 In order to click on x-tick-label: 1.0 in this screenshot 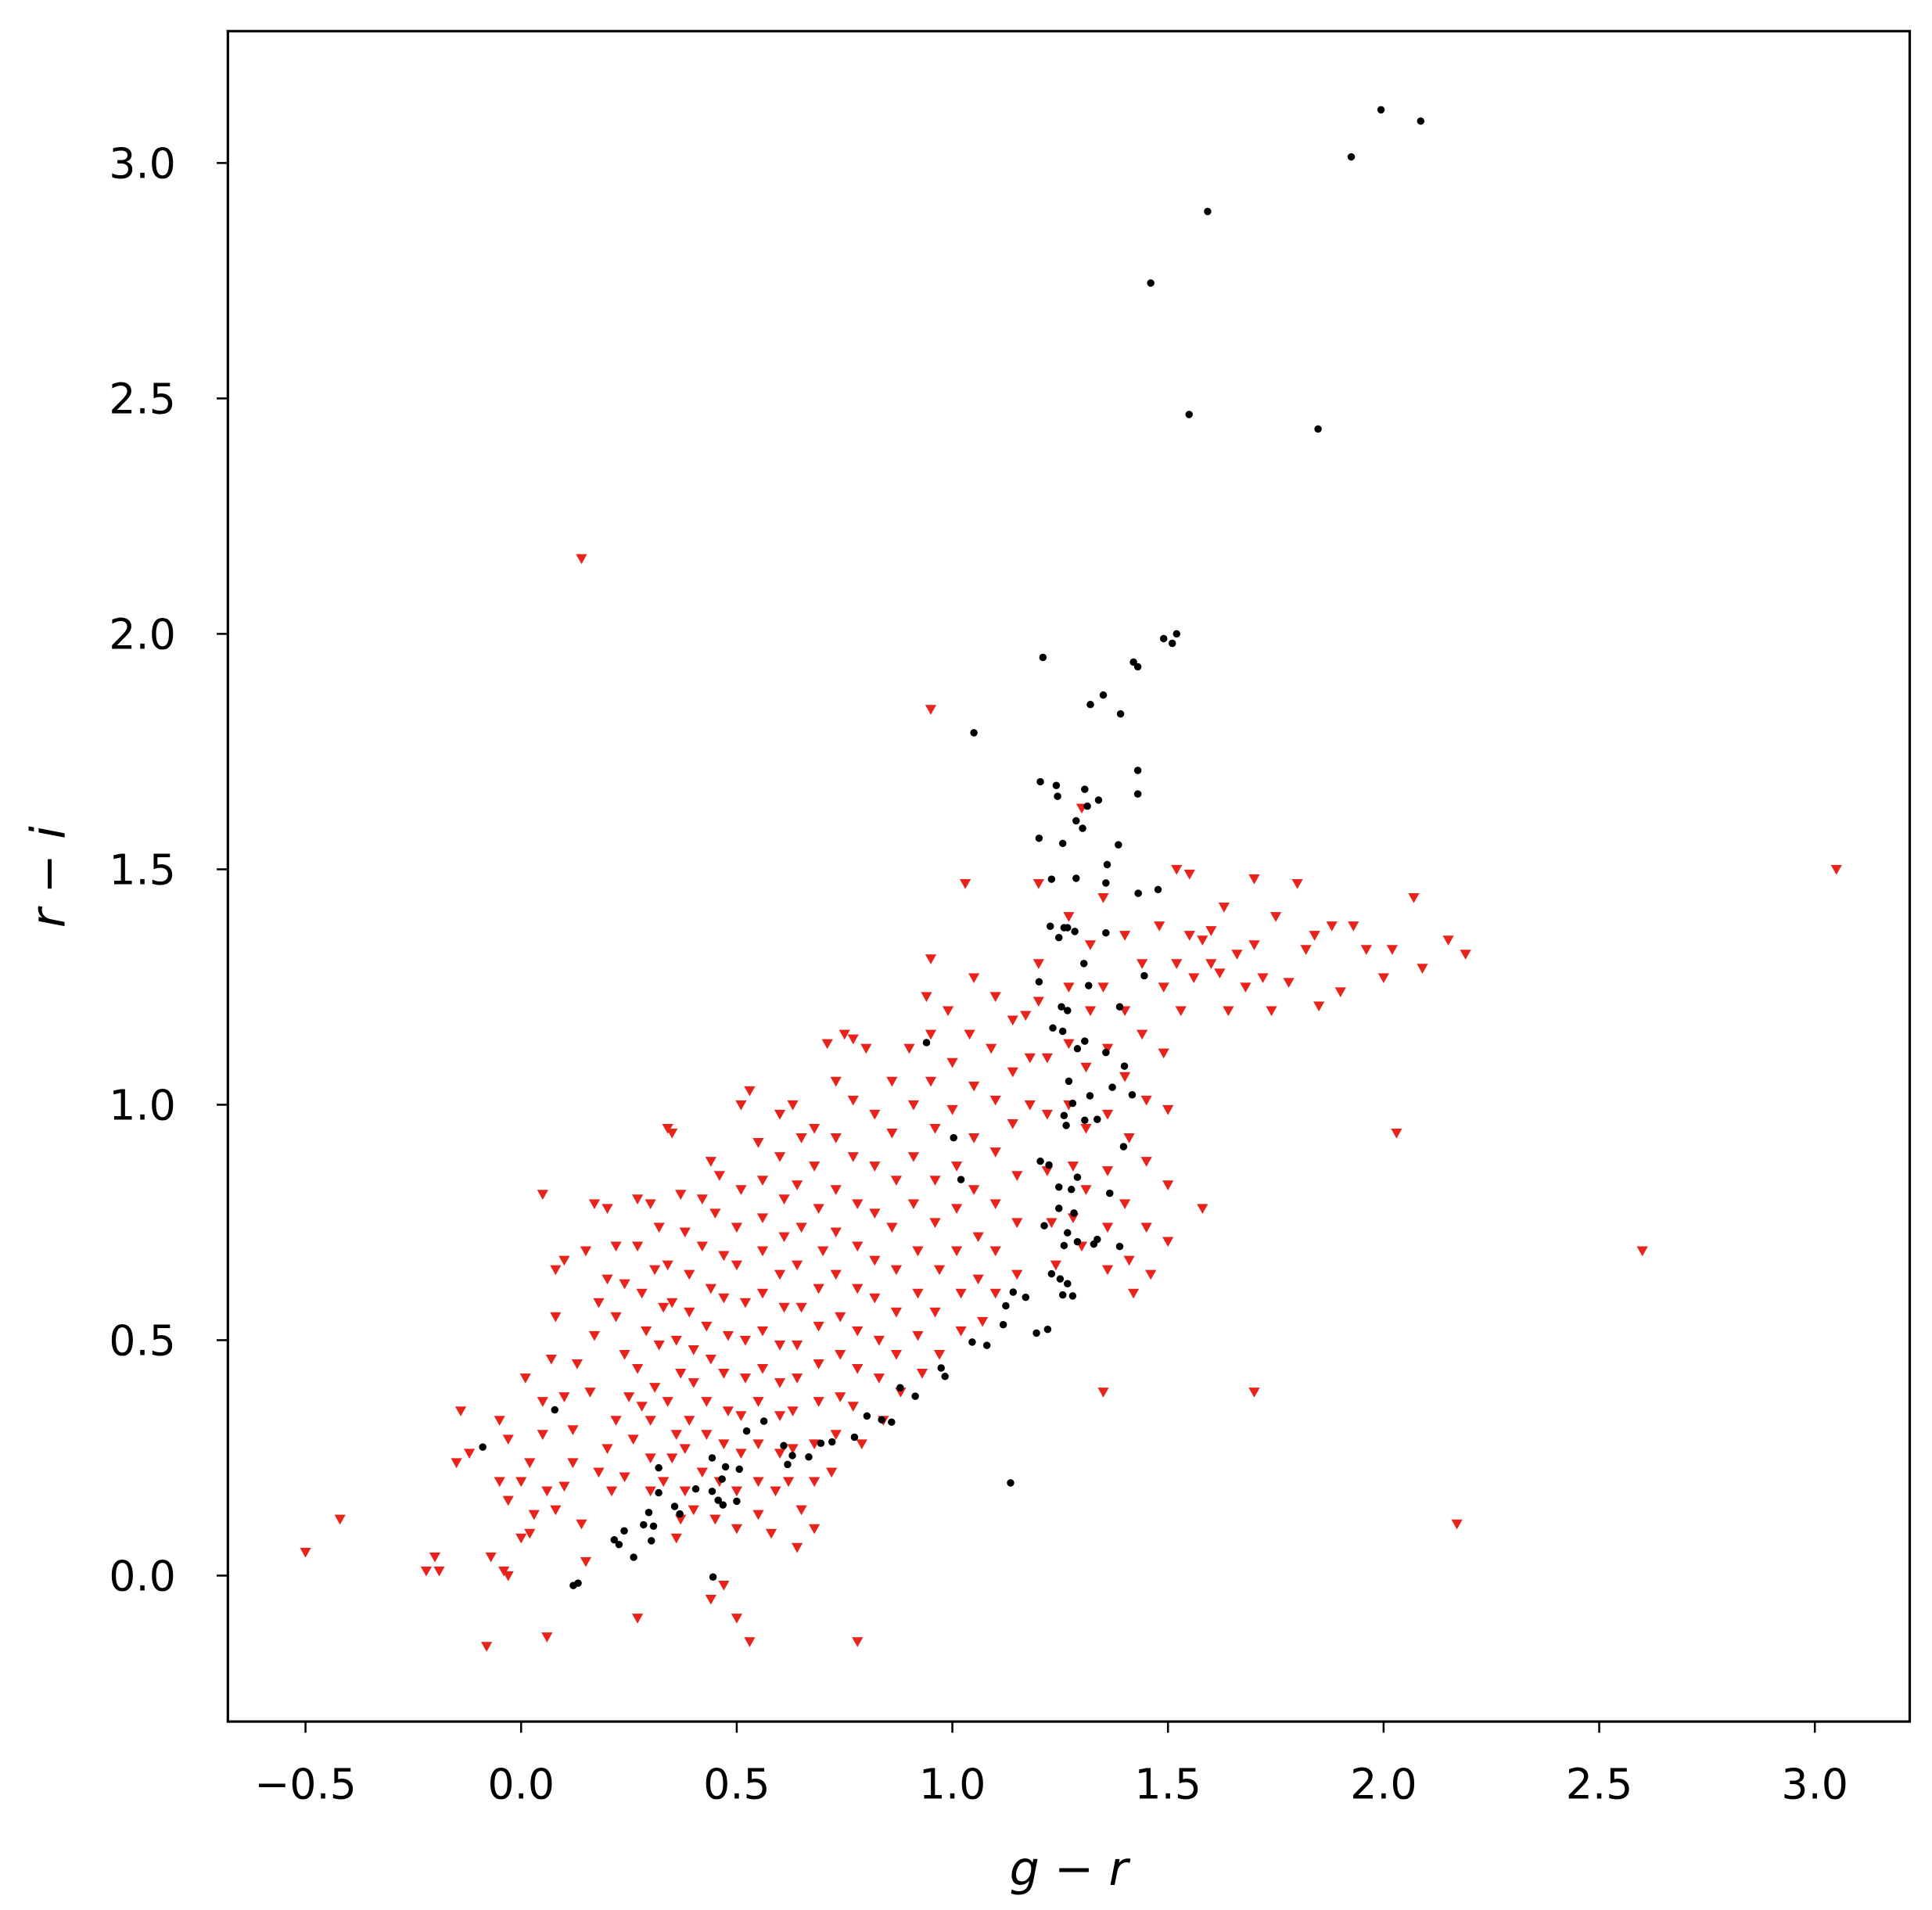, I will do `click(952, 1783)`.